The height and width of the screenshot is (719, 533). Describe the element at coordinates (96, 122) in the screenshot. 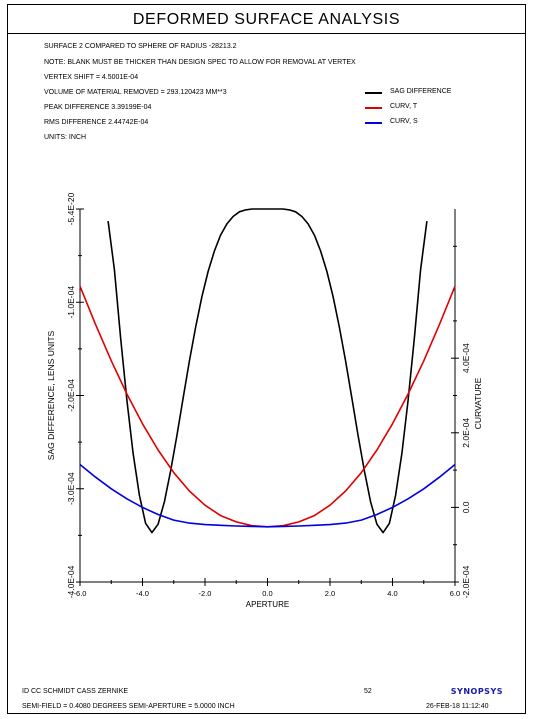

I see `info-rms-difference: RMS DIFFERENCE 2.44742E-04` at that location.